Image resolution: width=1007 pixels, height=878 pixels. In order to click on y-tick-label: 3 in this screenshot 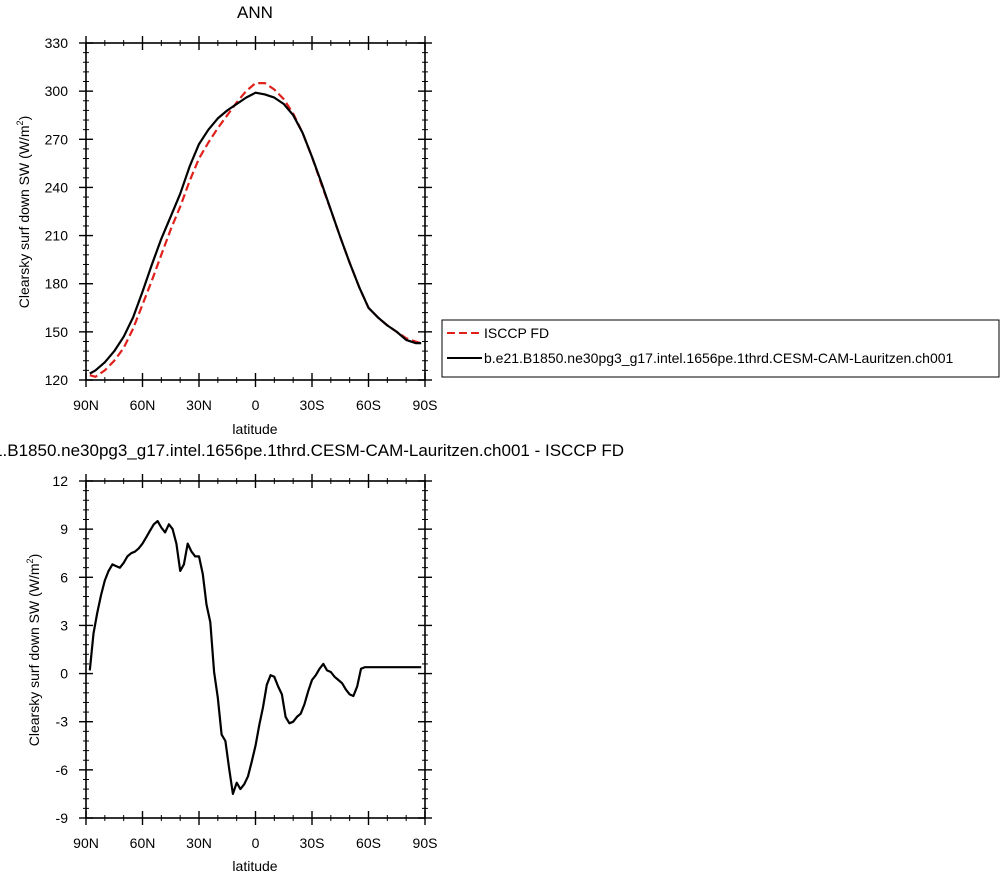, I will do `click(64, 625)`.